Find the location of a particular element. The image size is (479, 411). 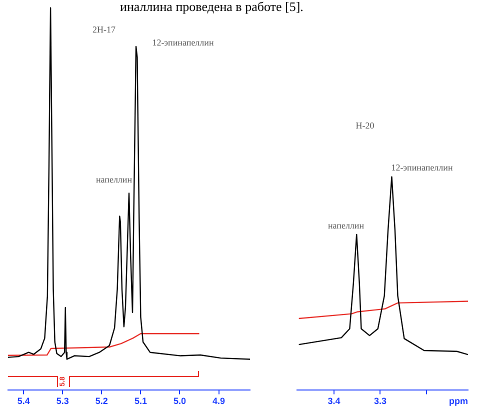

x-tick-label: 3.4 is located at coordinates (334, 401).